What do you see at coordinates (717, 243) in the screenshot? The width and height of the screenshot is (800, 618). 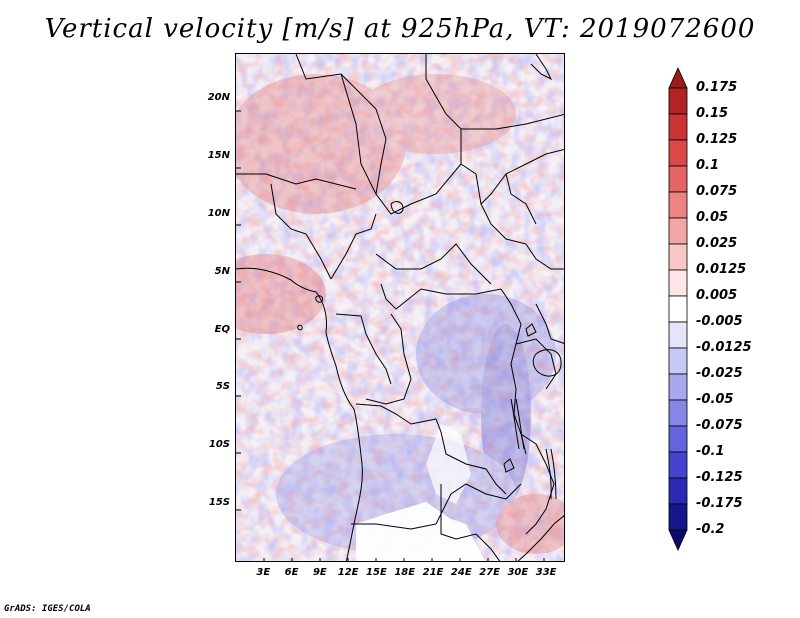 I see `colorbar-tick-label: 0.025` at bounding box center [717, 243].